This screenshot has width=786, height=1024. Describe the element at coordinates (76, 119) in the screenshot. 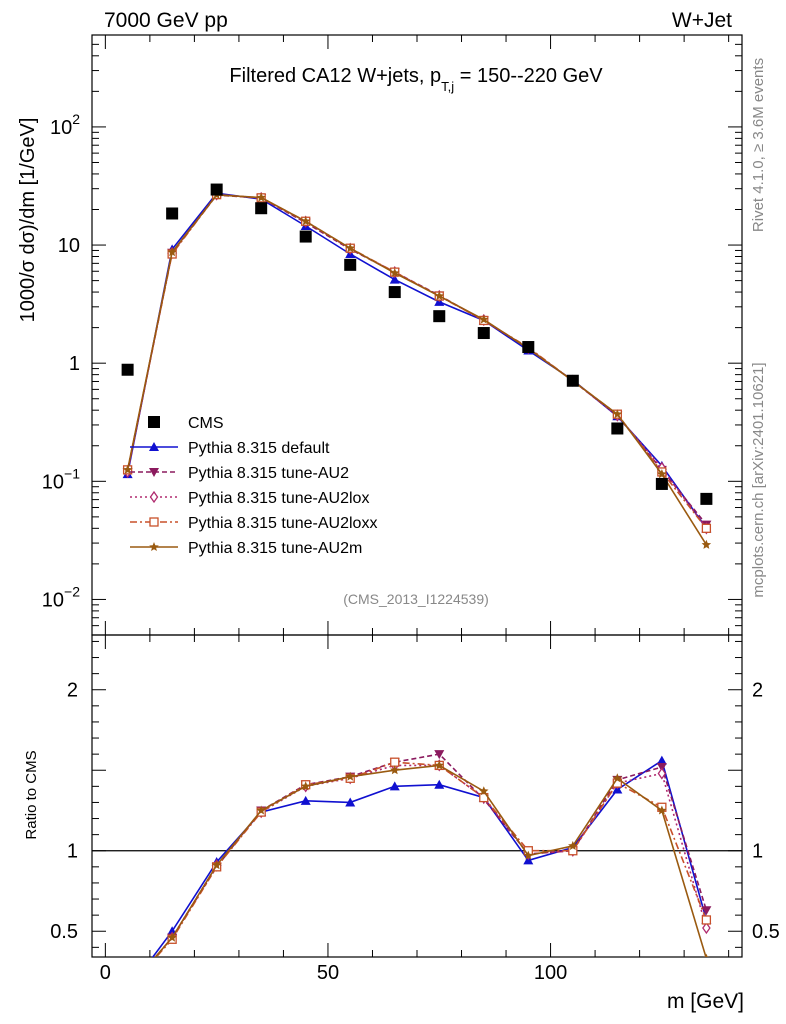

I see `y-tick-exp: 2` at that location.